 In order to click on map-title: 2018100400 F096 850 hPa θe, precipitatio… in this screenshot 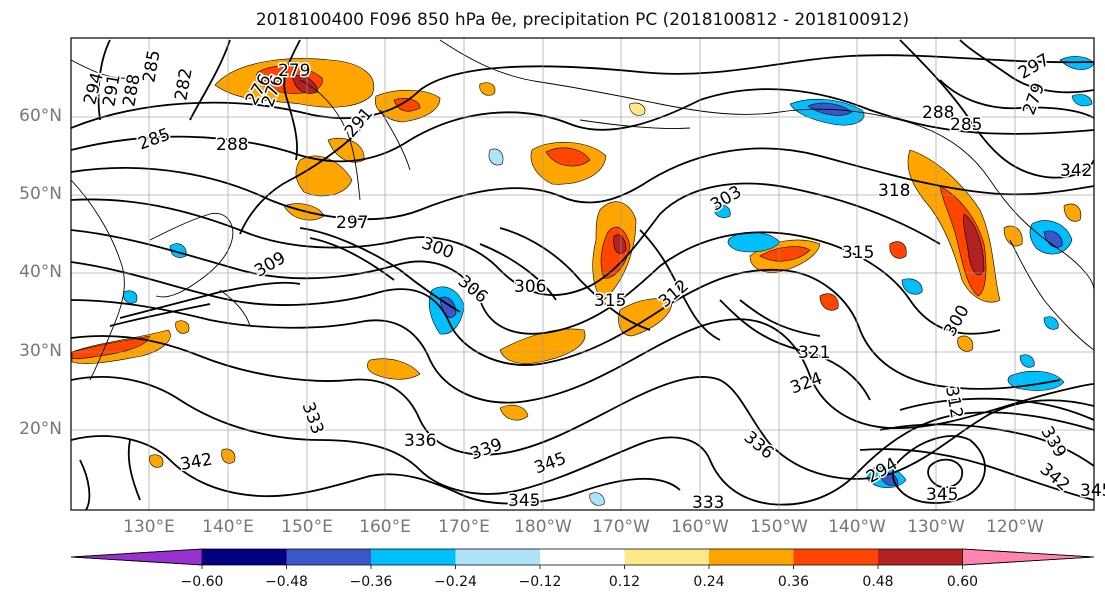, I will do `click(582, 20)`.